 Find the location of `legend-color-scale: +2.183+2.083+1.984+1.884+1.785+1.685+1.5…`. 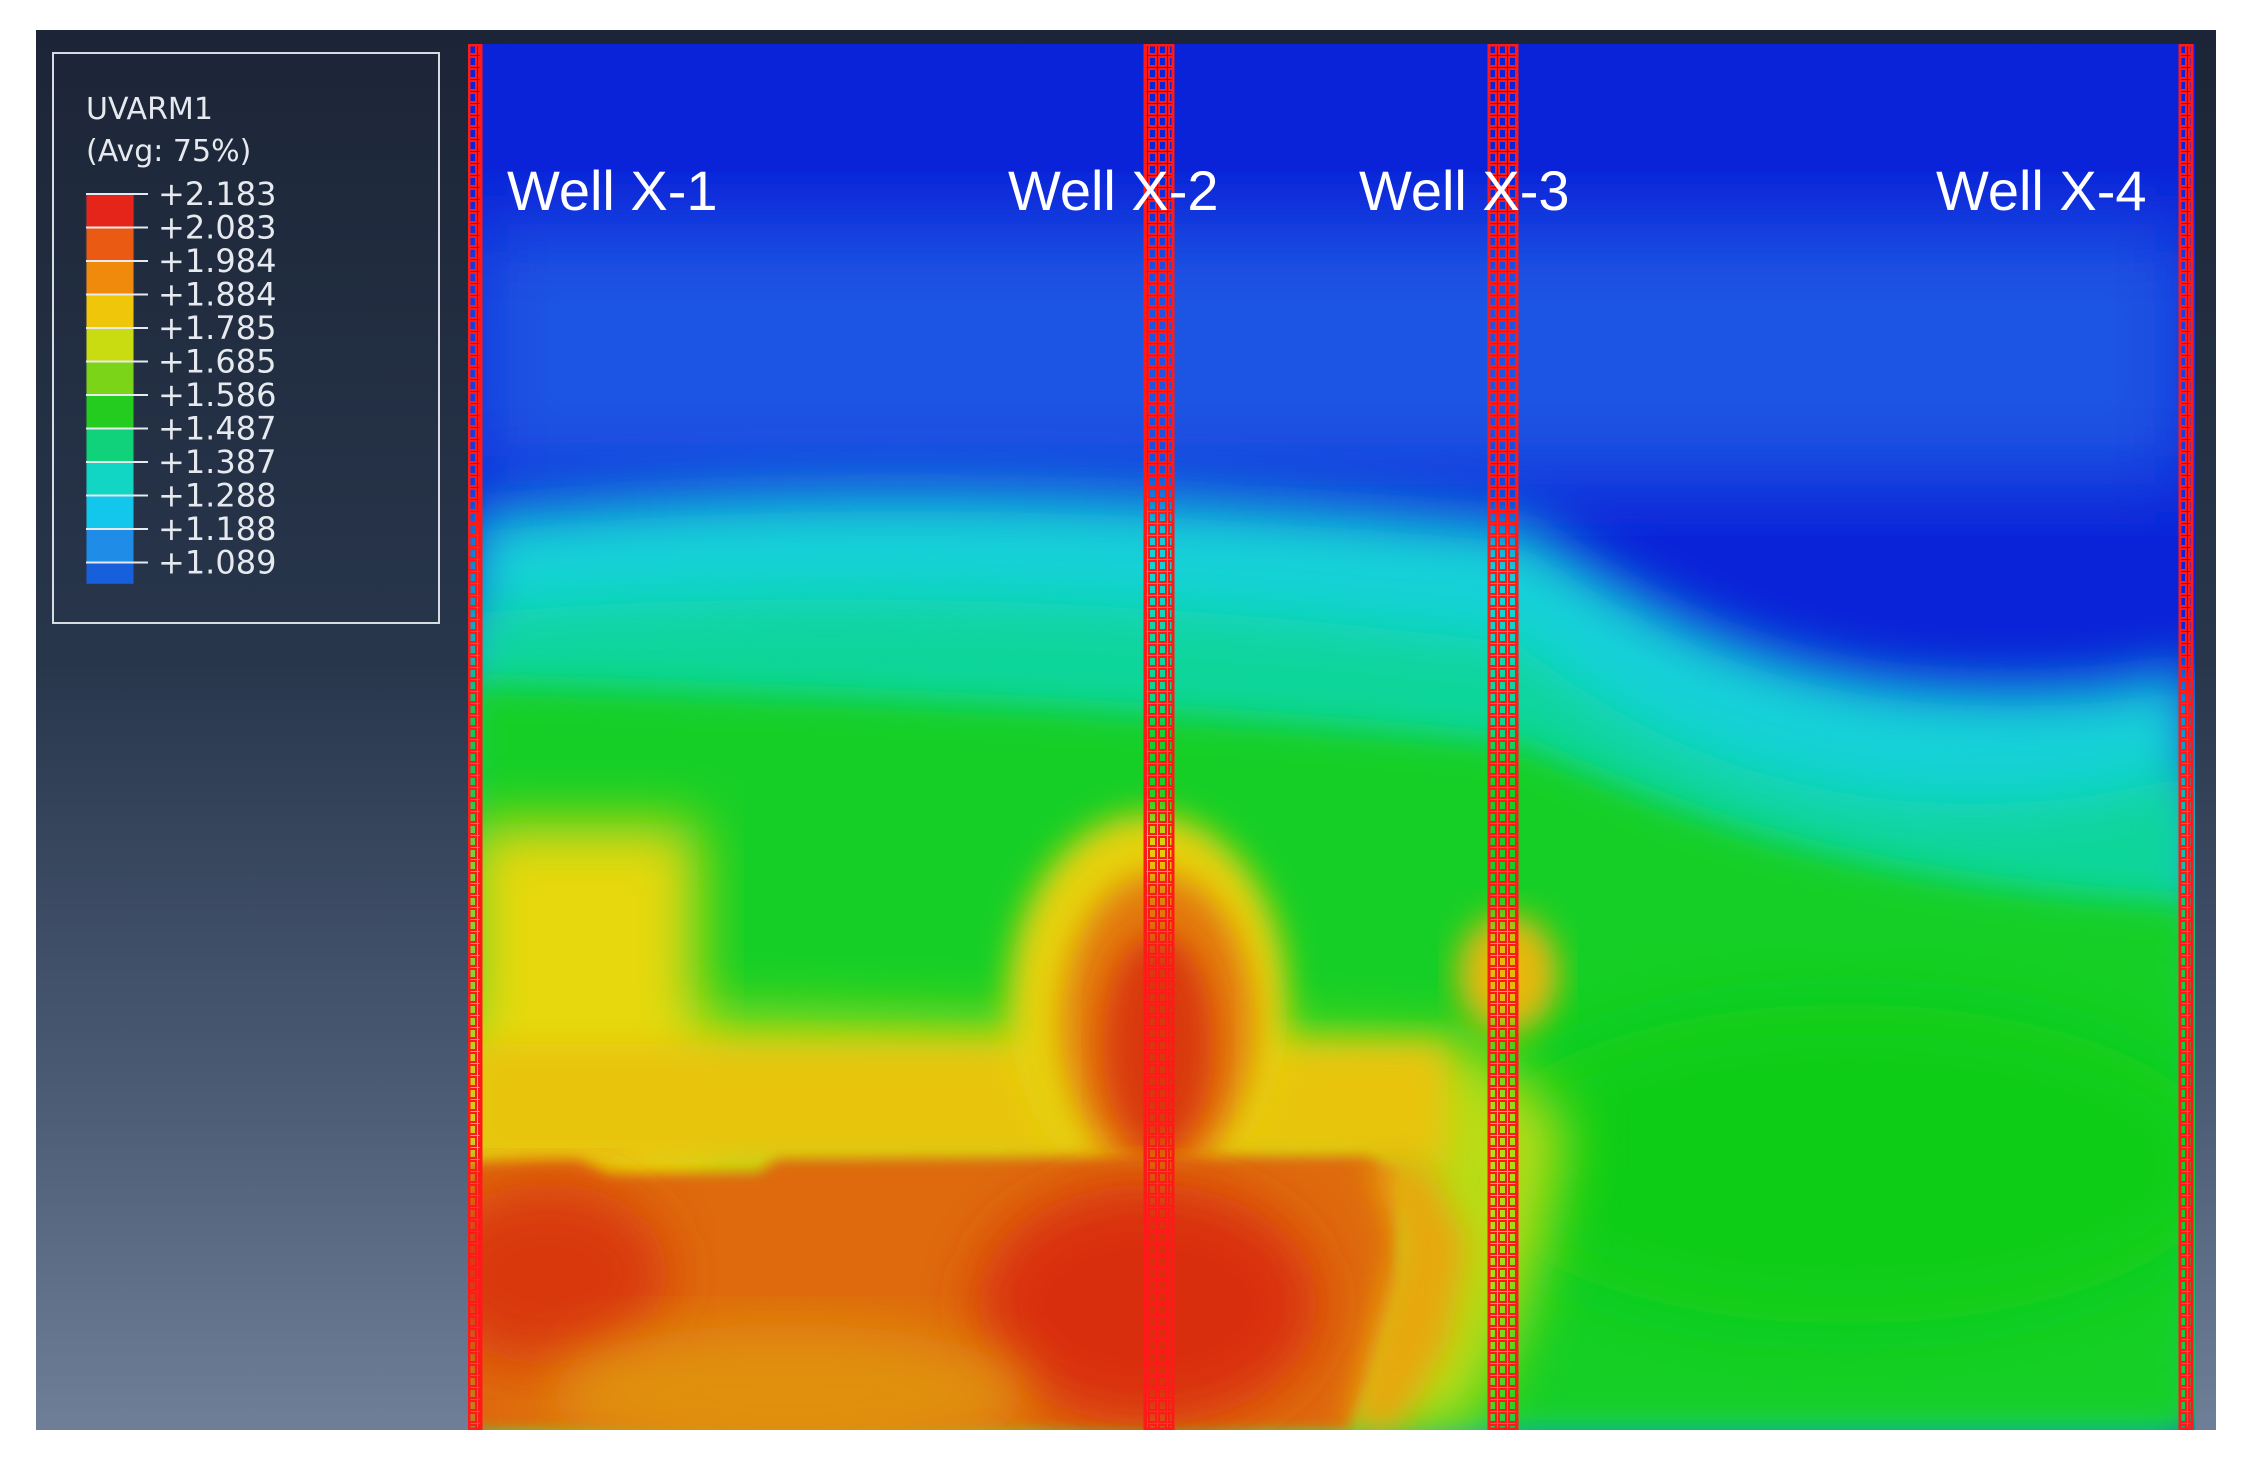

legend-color-scale: +2.183+2.083+1.984+1.884+1.785+1.685+1.5… is located at coordinates (180, 380).